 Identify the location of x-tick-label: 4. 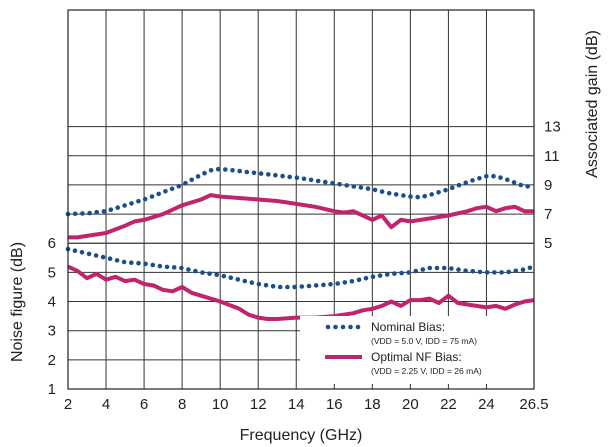
(106, 404).